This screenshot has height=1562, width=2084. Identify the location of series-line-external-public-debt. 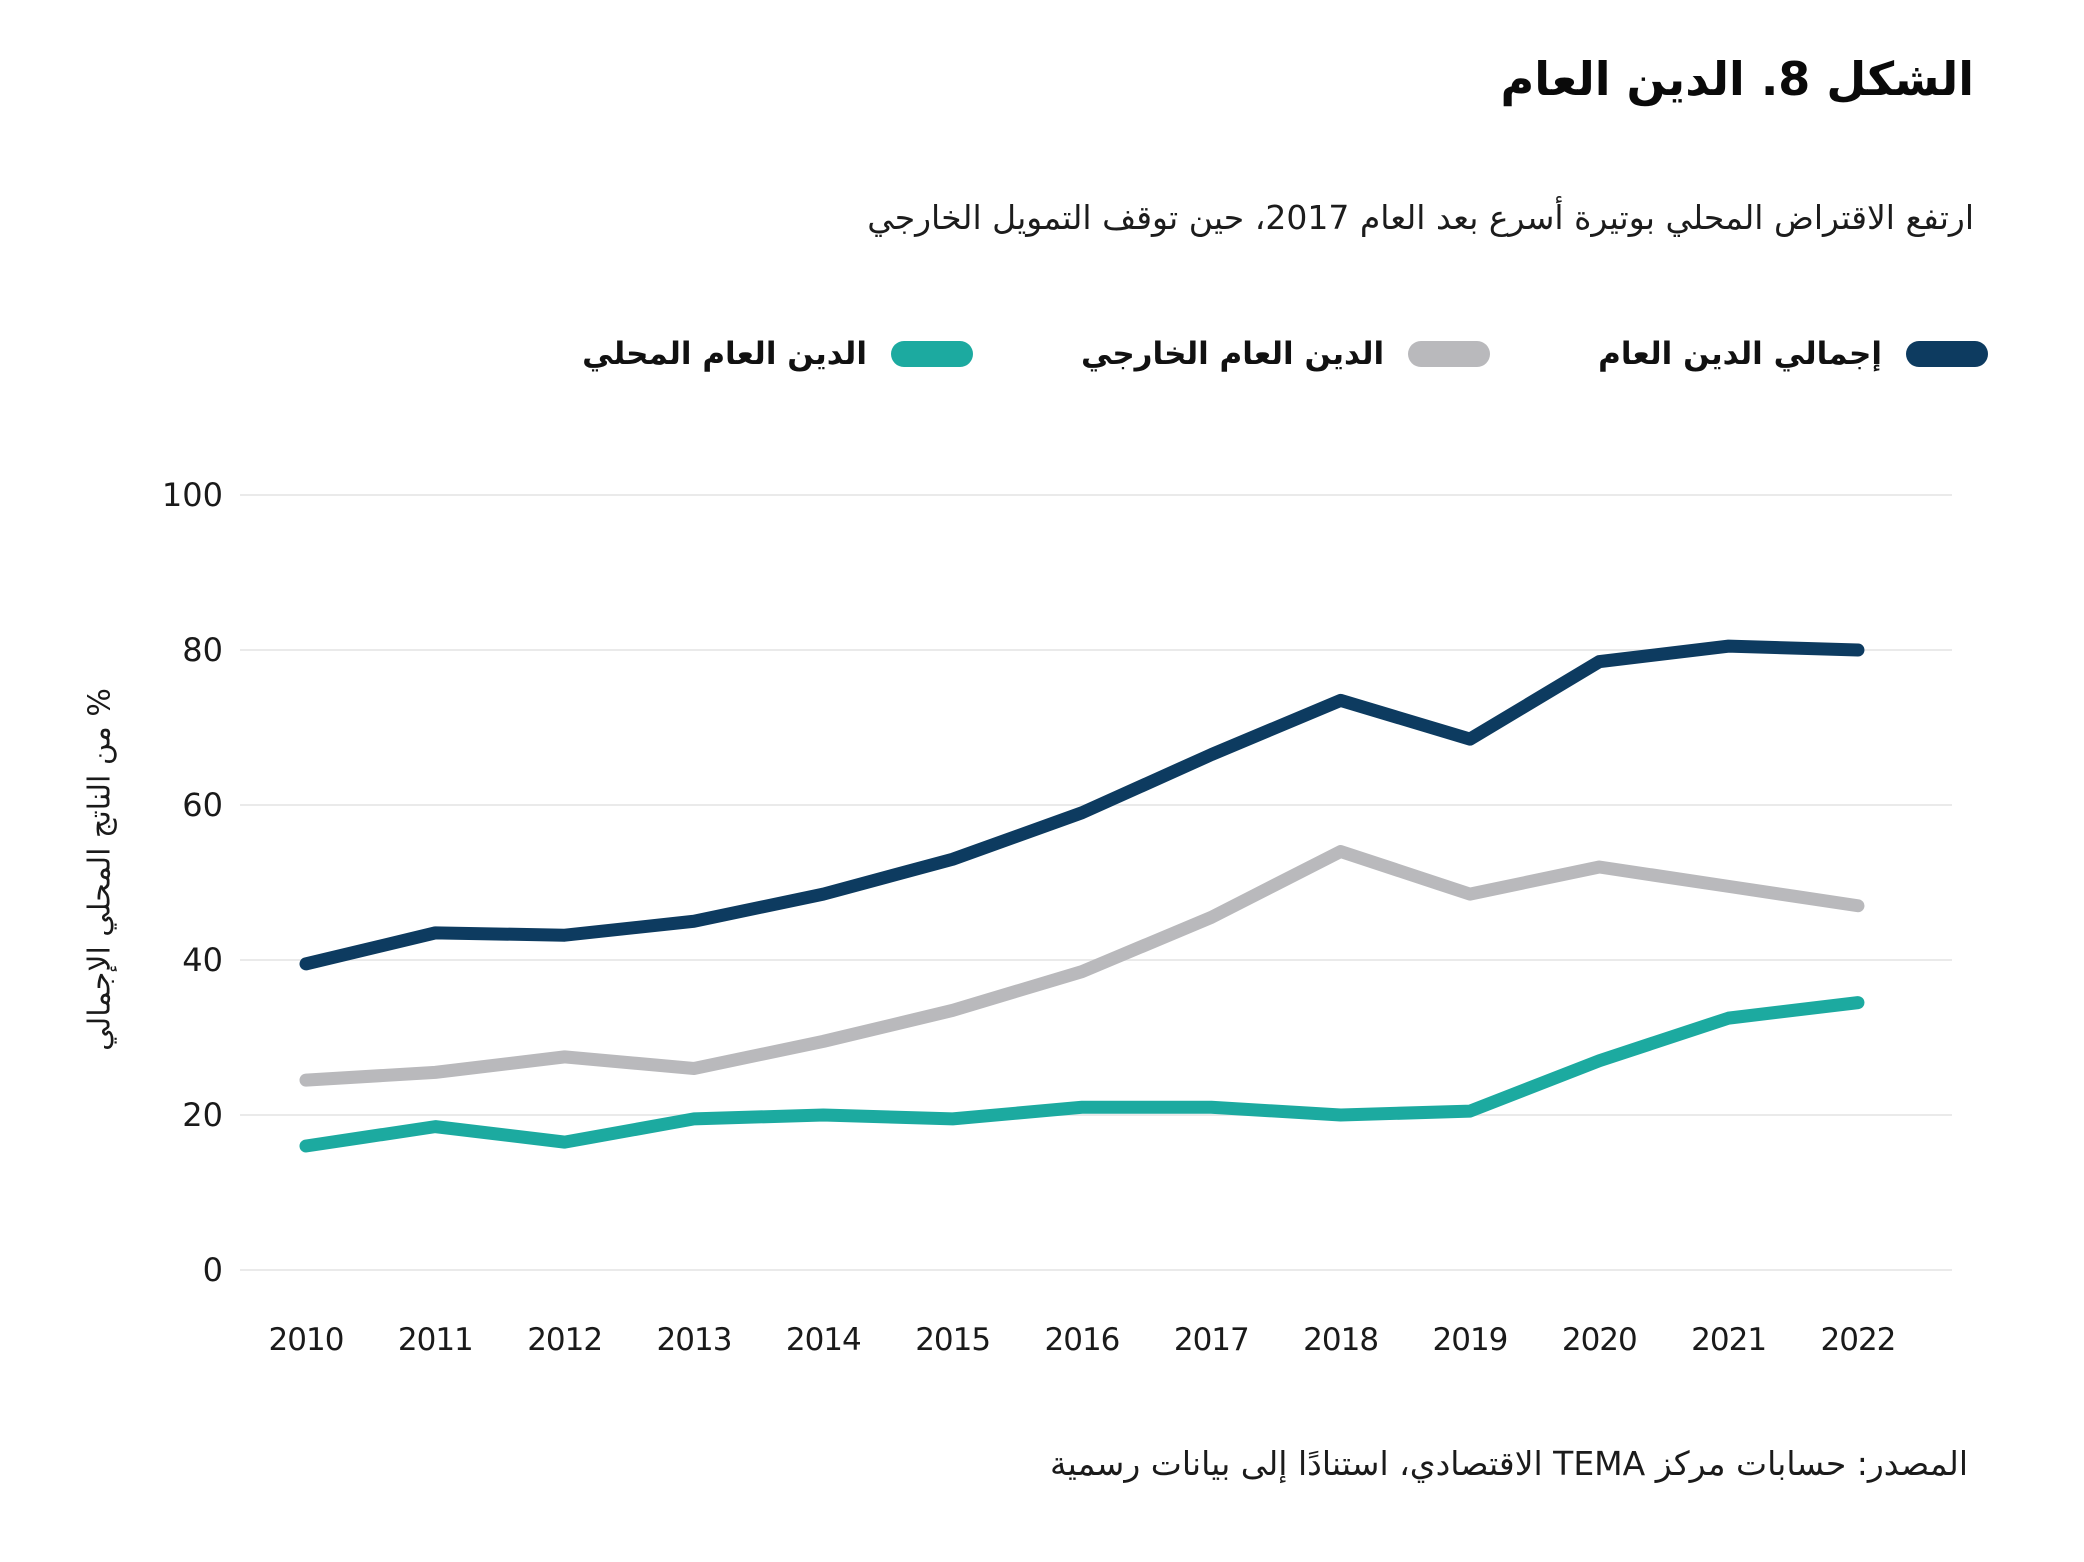
(1082, 966).